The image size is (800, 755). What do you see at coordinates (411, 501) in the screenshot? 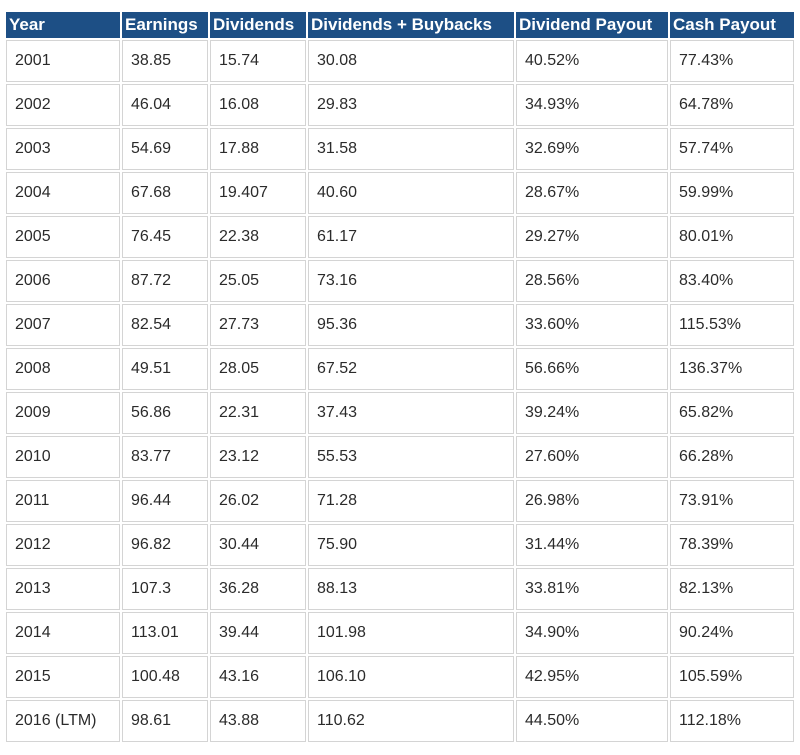
I see `cell-dividends-buybacks: 71.28` at bounding box center [411, 501].